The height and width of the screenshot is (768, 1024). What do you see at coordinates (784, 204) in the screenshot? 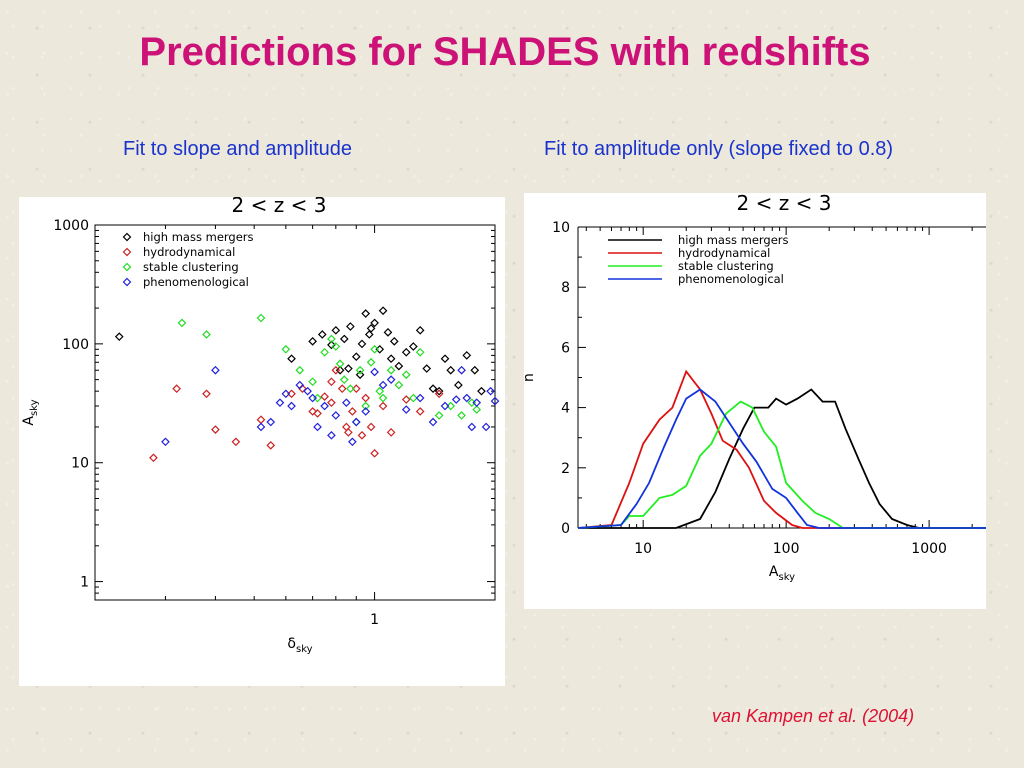
I see `line-chart-title: 2 < z < 3` at bounding box center [784, 204].